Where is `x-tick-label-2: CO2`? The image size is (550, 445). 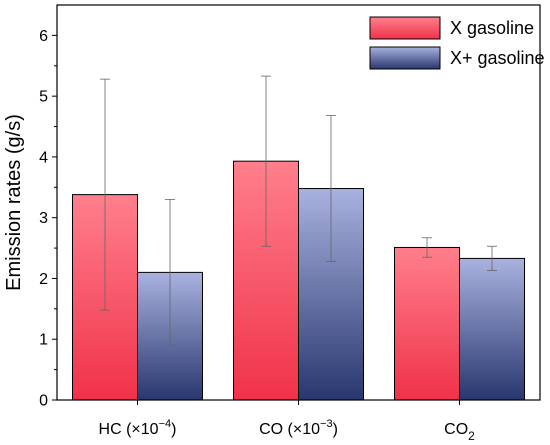
x-tick-label-2: CO2 is located at coordinates (459, 432).